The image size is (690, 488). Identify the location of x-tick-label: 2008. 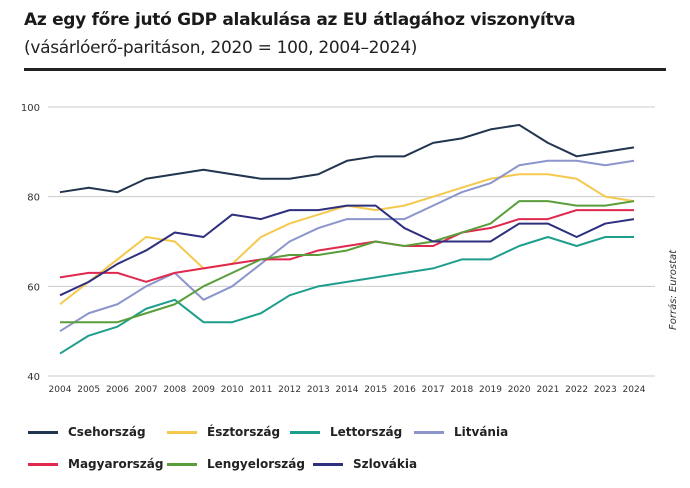
(174, 390).